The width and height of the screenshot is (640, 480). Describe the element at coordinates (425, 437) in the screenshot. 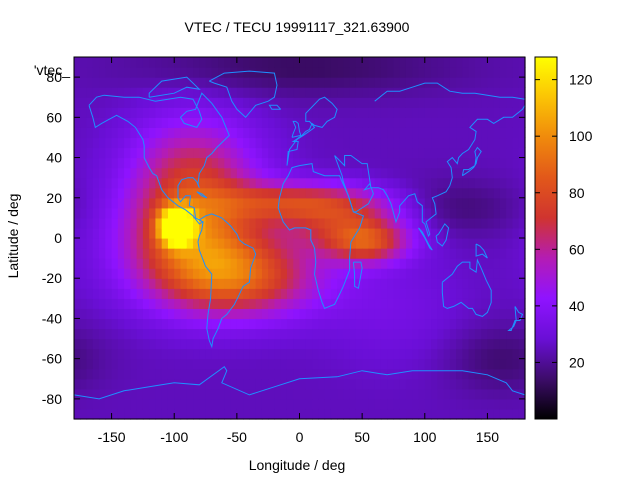

I see `x-tick-label: 100` at that location.